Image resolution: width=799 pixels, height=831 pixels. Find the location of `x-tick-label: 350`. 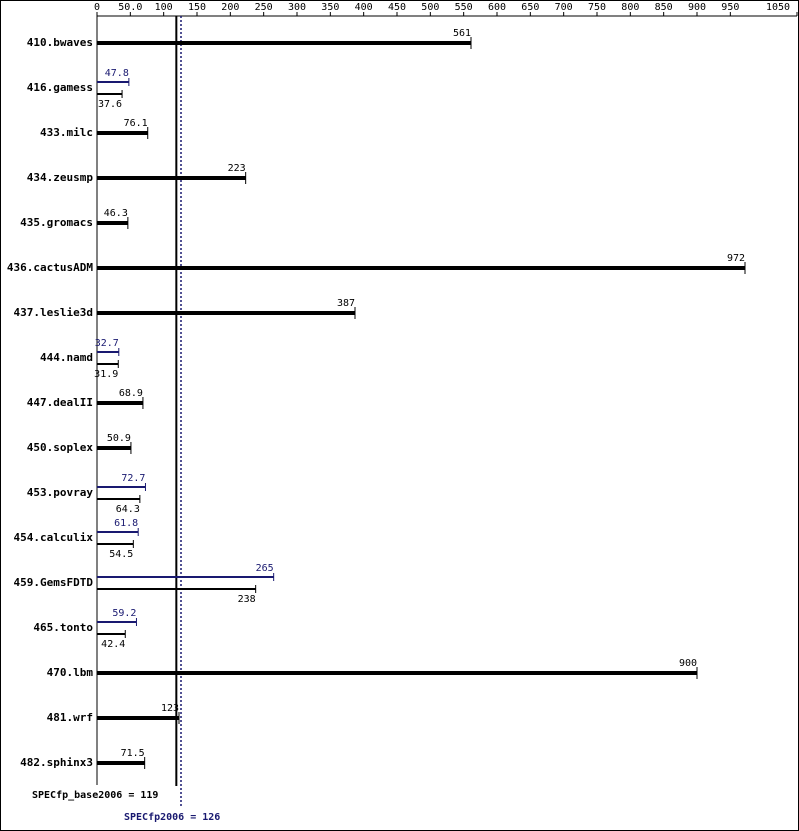

x-tick-label: 350 is located at coordinates (330, 7).